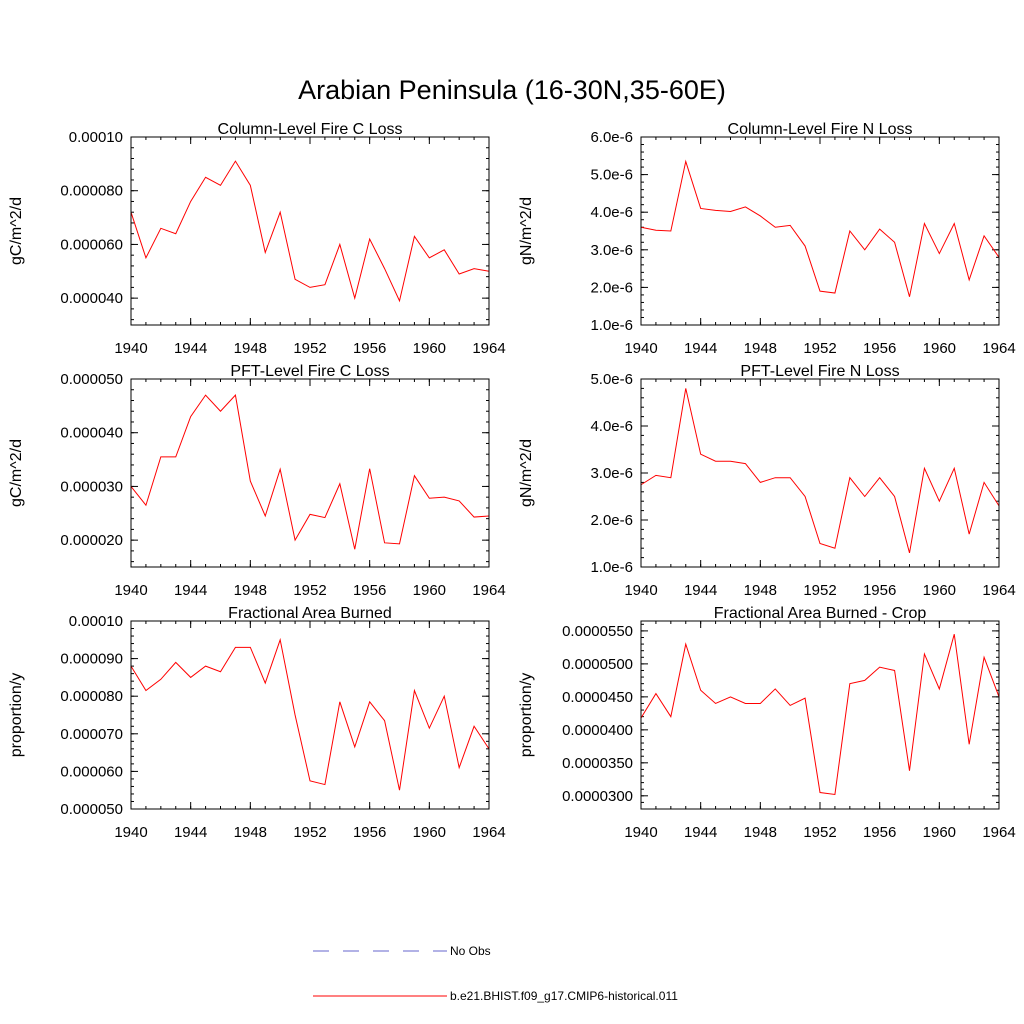 This screenshot has height=1024, width=1024. Describe the element at coordinates (310, 129) in the screenshot. I see `chart-title: Column-Level Fire C Loss` at that location.